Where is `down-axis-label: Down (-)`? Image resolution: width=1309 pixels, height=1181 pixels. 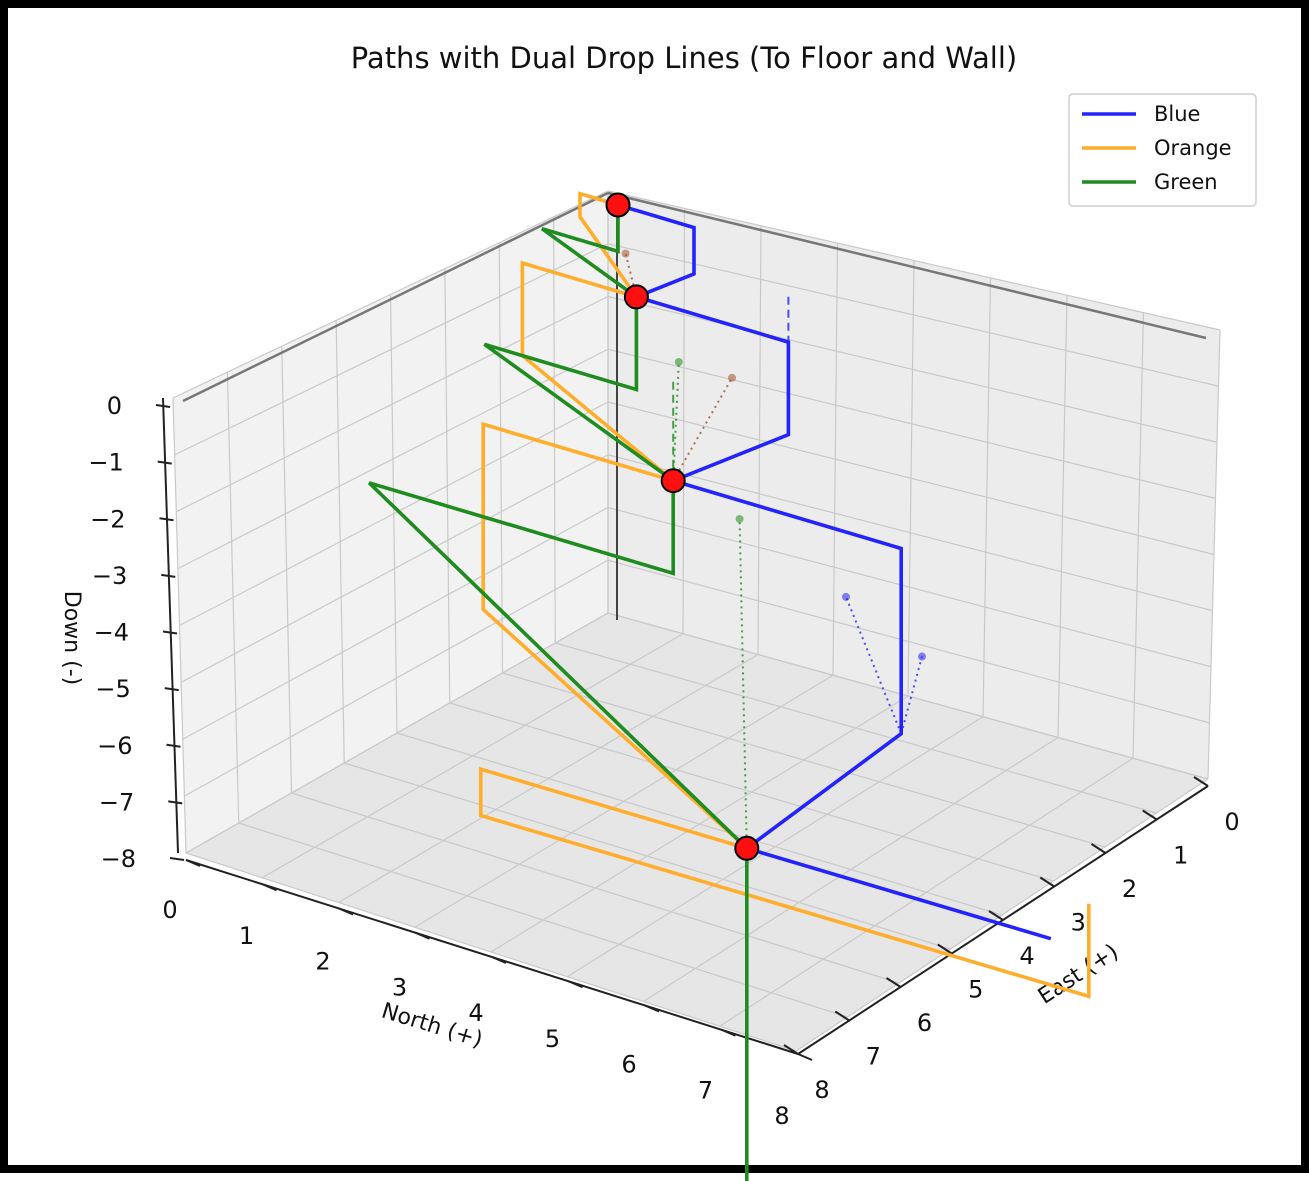 down-axis-label: Down (-) is located at coordinates (71, 638).